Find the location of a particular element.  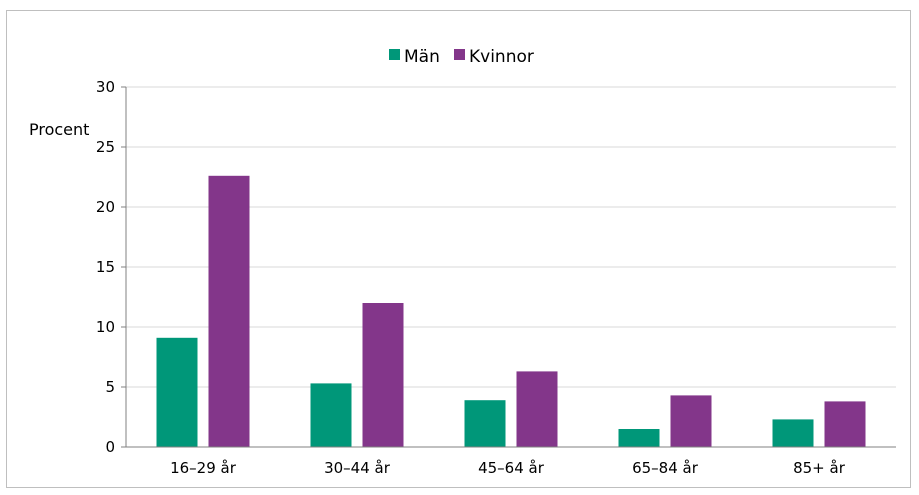

x-tick-label-3: 65–84 år is located at coordinates (665, 468).